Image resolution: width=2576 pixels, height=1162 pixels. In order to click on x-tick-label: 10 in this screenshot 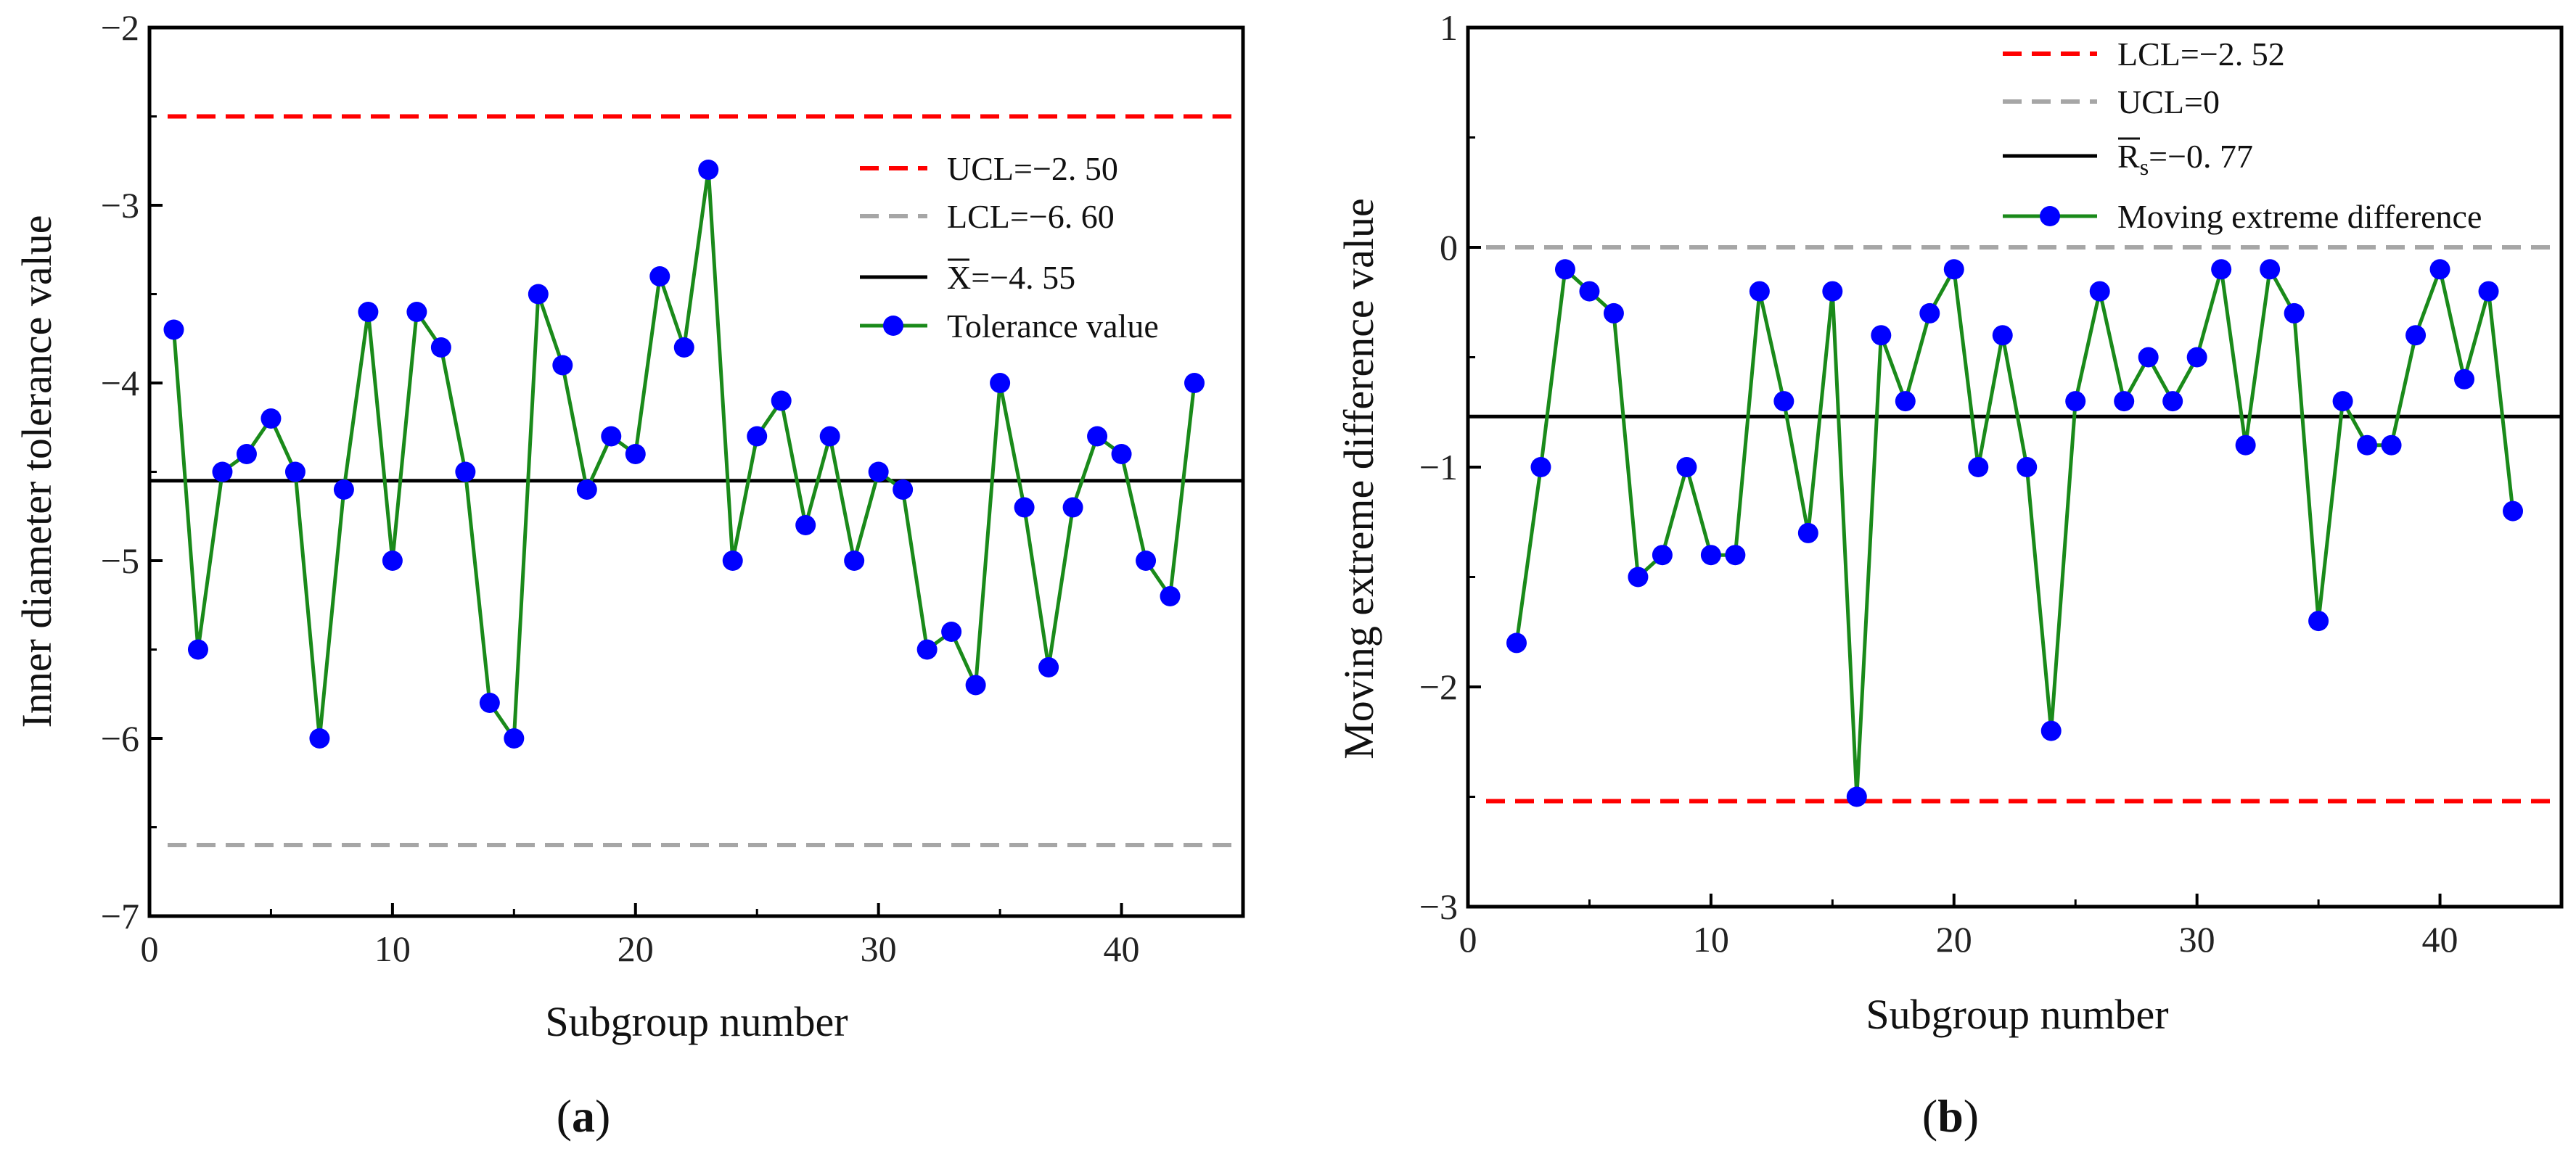, I will do `click(1711, 939)`.